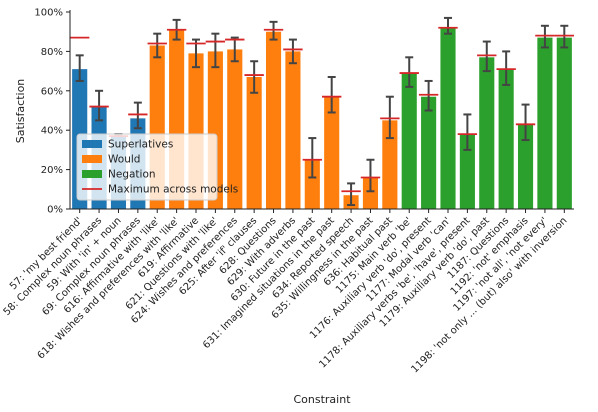 The width and height of the screenshot is (598, 412). I want to click on legend-item: Superlatives, so click(127, 145).